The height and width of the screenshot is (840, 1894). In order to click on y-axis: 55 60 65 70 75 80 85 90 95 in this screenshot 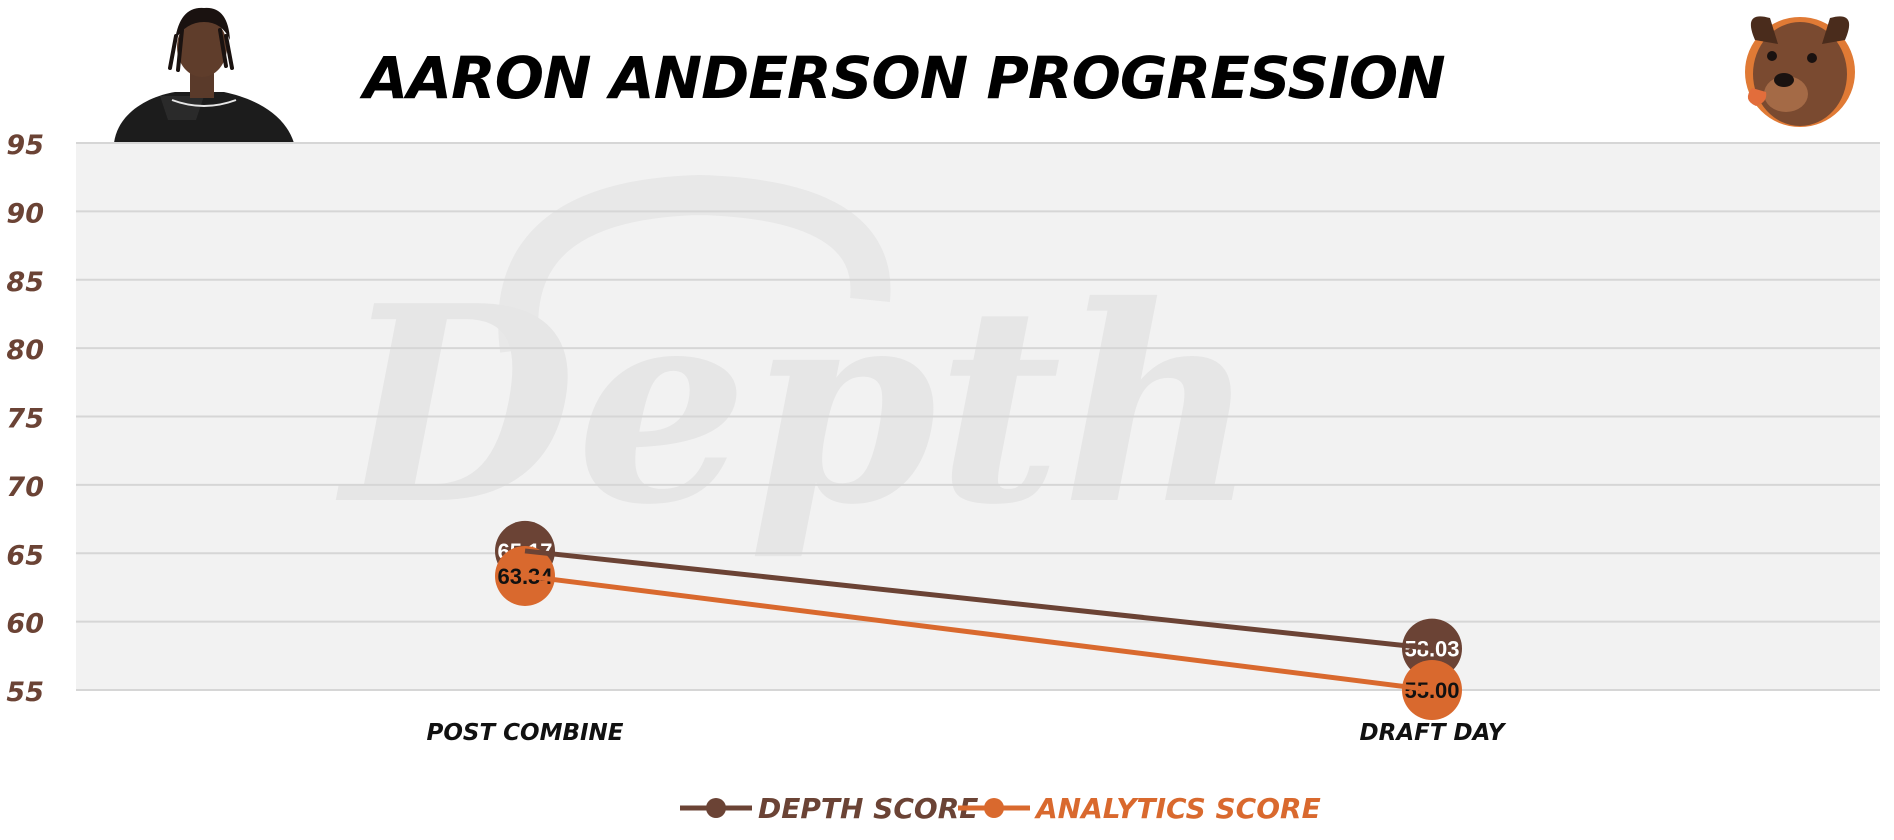, I will do `click(25, 419)`.